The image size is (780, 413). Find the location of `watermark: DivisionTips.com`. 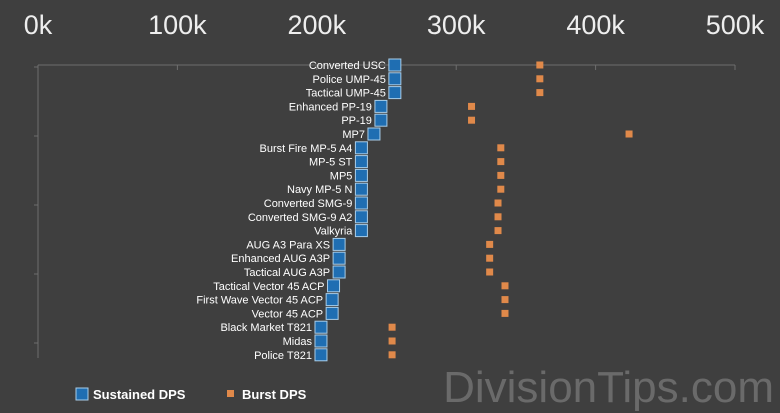

watermark: DivisionTips.com is located at coordinates (608, 387).